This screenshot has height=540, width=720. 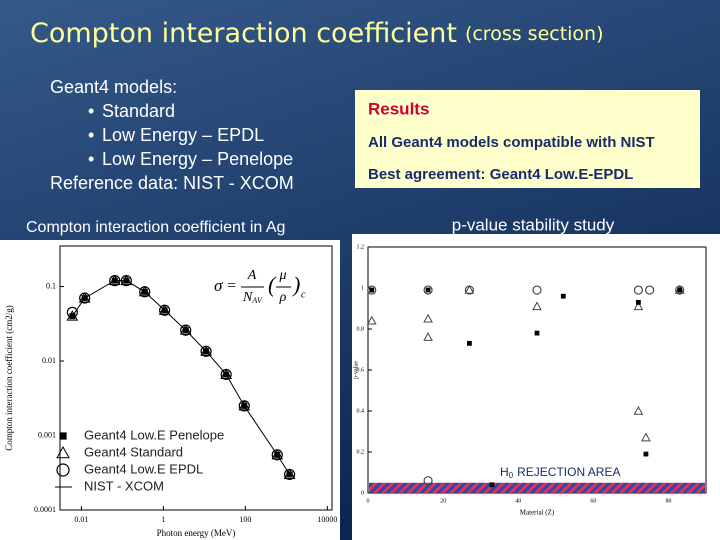 I want to click on rejection-area, so click(x=537, y=487).